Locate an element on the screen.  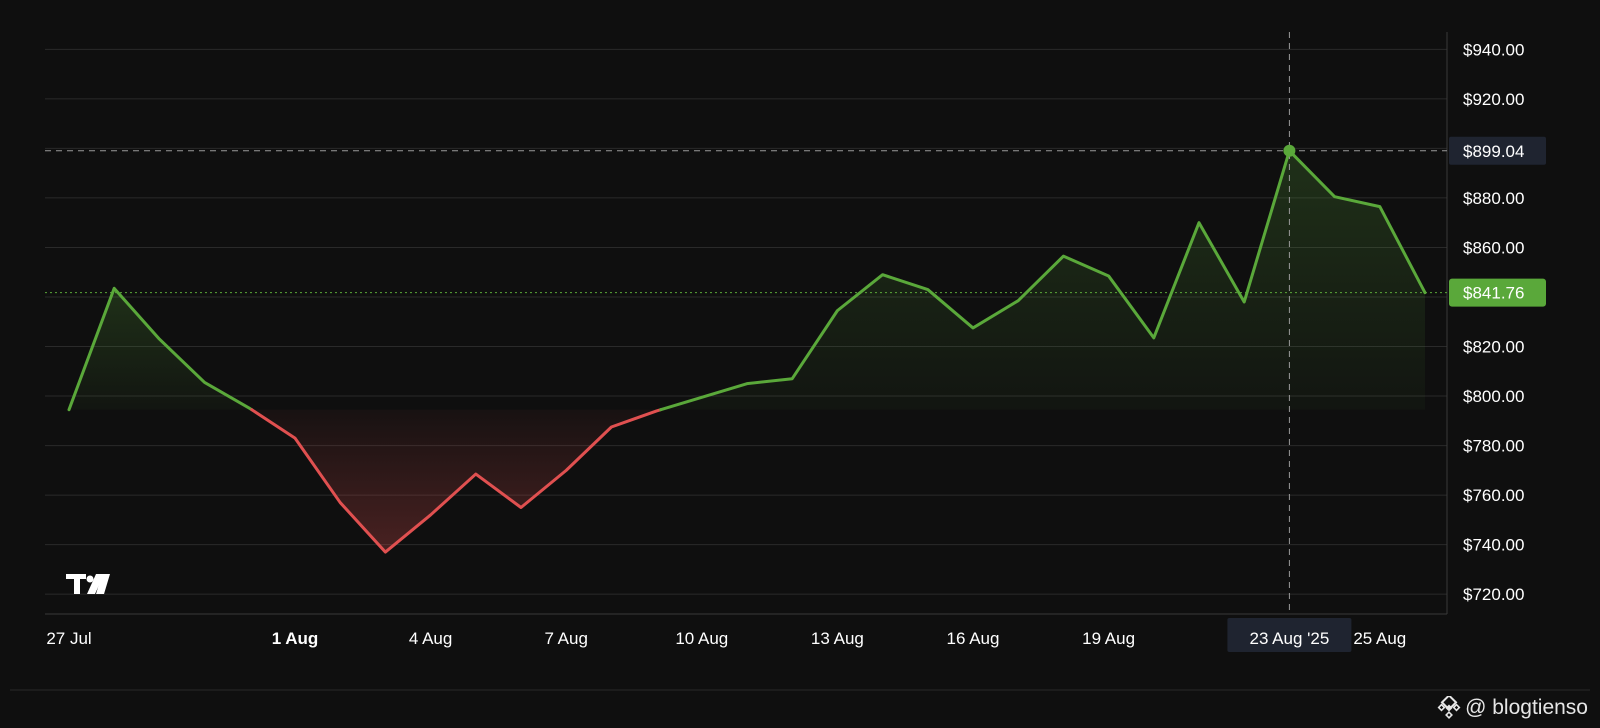
x-tick-label: 16 Aug is located at coordinates (973, 638).